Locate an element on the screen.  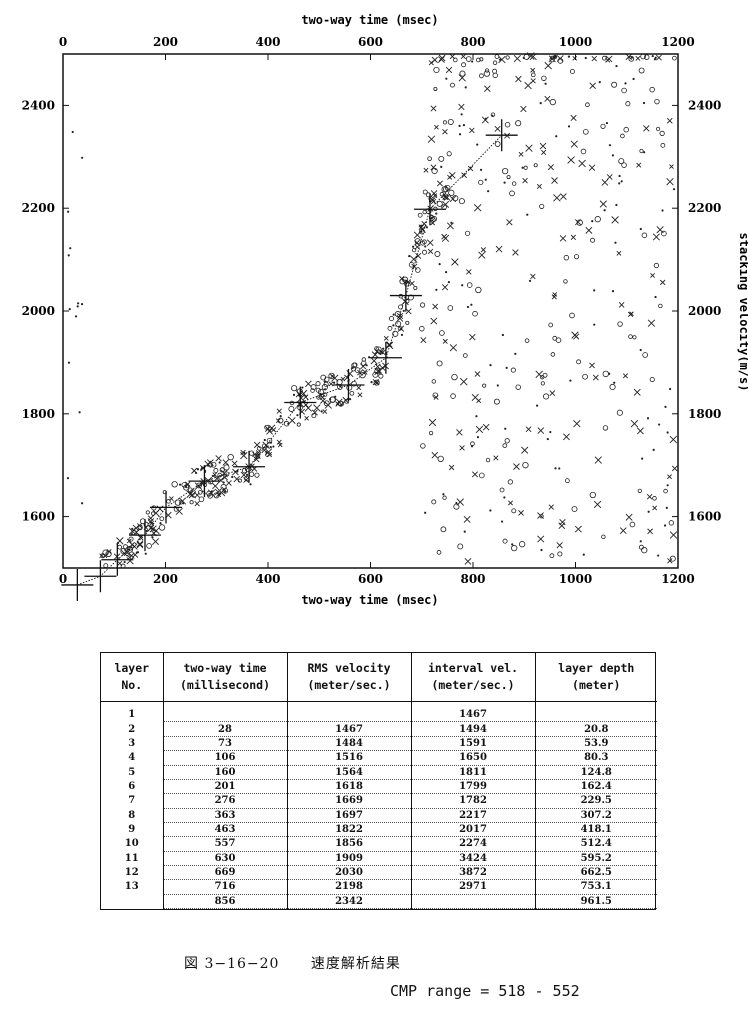
table-cell: 9 is located at coordinates (132, 829).